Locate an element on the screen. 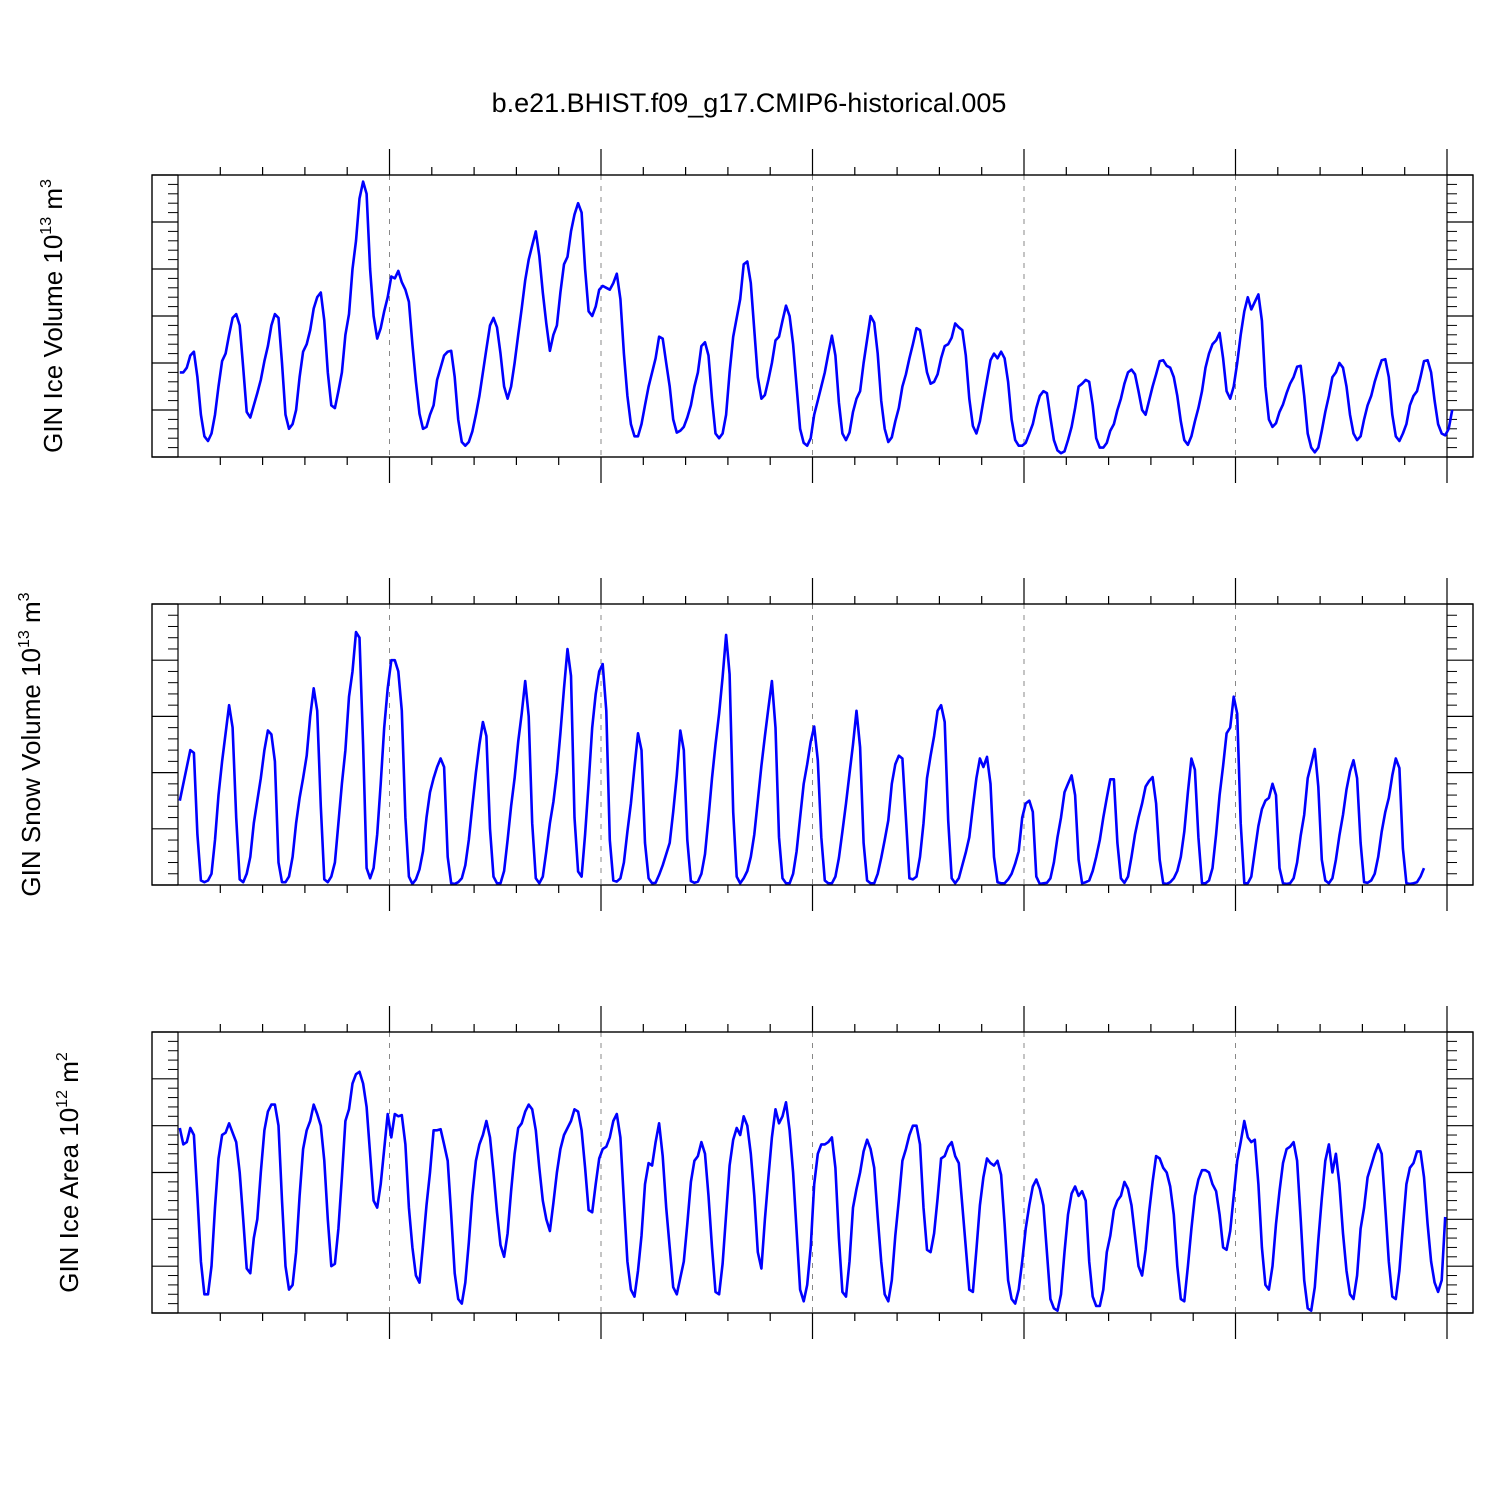  y-axis-label: GIN Ice Volume 1013 m3 is located at coordinates (53, 316).